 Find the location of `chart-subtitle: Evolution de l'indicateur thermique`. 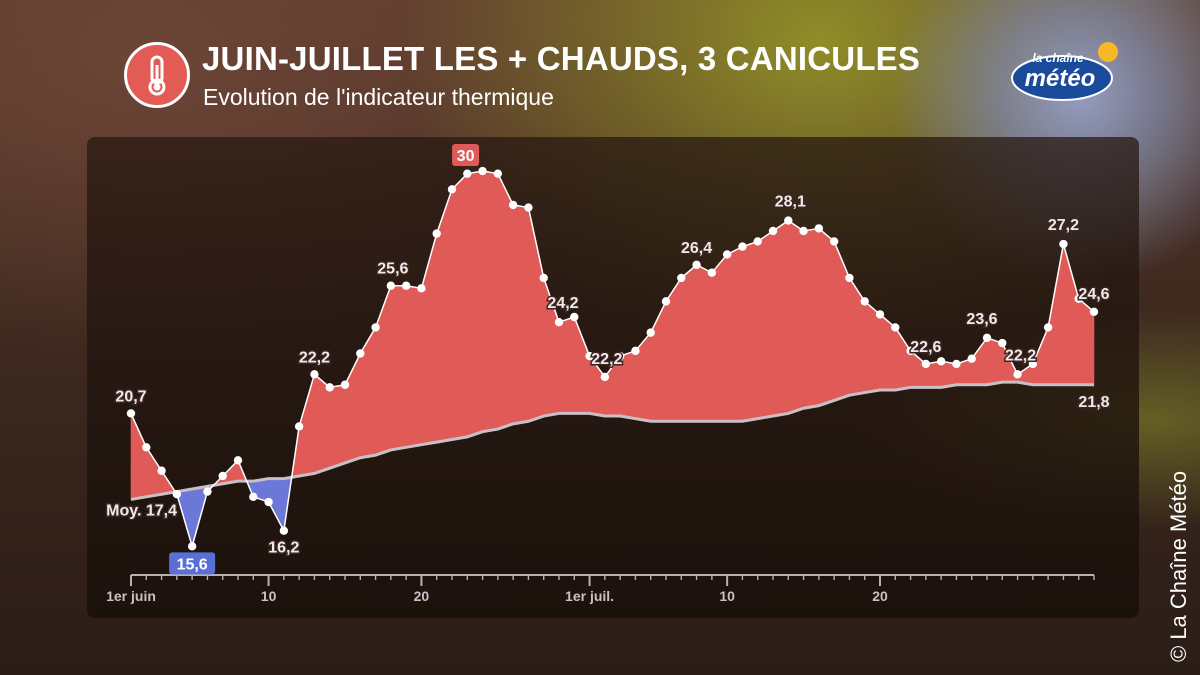

chart-subtitle: Evolution de l'indicateur thermique is located at coordinates (378, 97).